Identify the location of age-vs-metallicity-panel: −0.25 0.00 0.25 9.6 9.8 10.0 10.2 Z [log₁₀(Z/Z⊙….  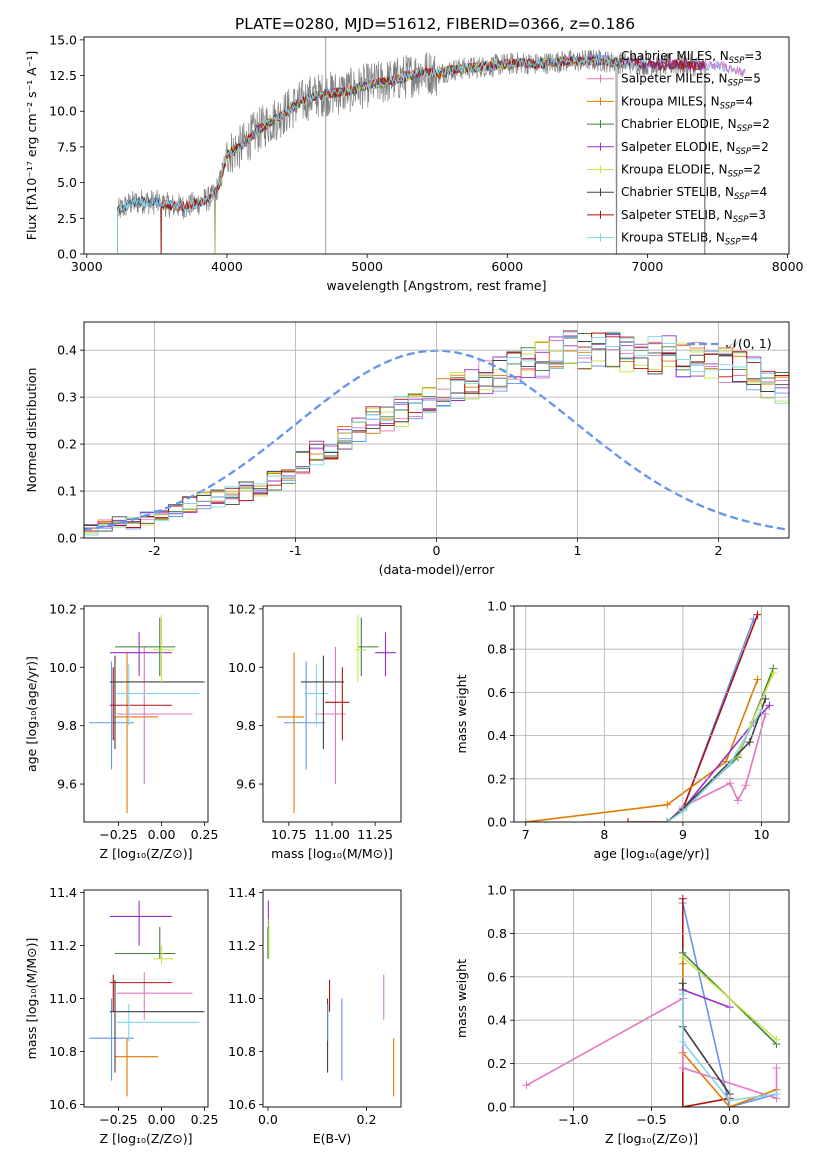
(121, 731).